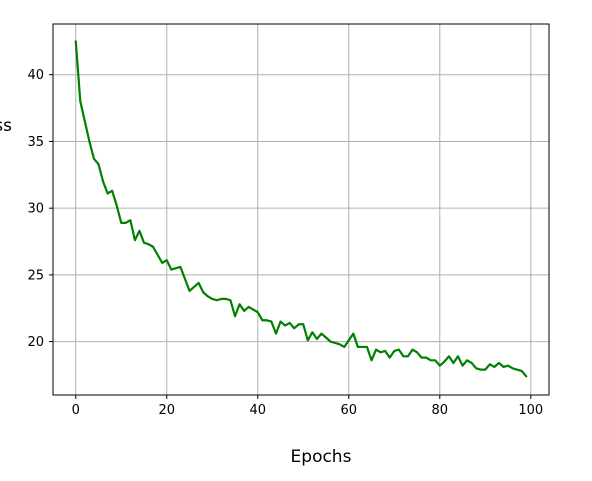  Describe the element at coordinates (257, 410) in the screenshot. I see `x-tick-label: 40` at that location.